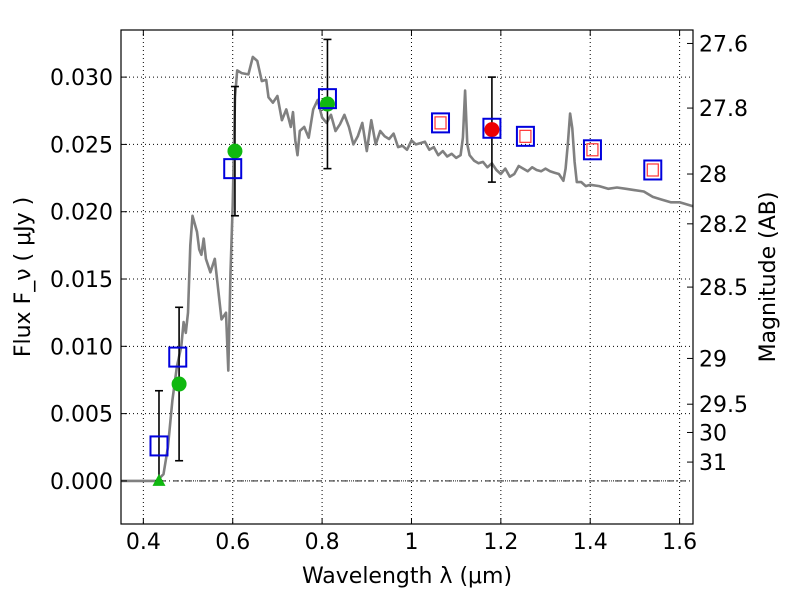 This screenshot has height=600, width=800. I want to click on y2-axis-title: Magnitude (AB), so click(768, 277).